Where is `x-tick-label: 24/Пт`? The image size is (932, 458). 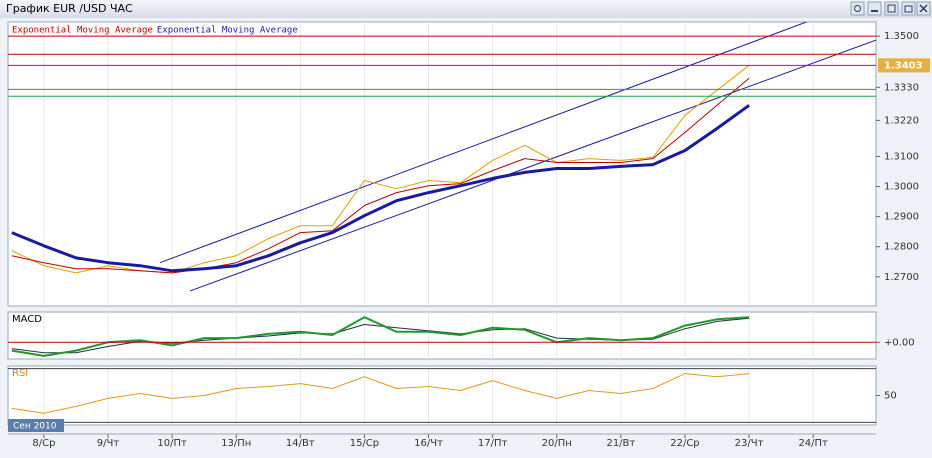
x-tick-label: 24/Пт is located at coordinates (813, 443).